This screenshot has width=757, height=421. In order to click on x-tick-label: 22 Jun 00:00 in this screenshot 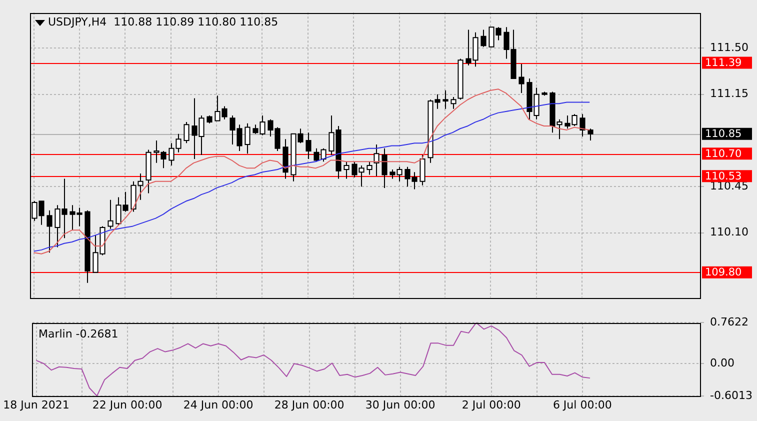, I will do `click(127, 405)`.